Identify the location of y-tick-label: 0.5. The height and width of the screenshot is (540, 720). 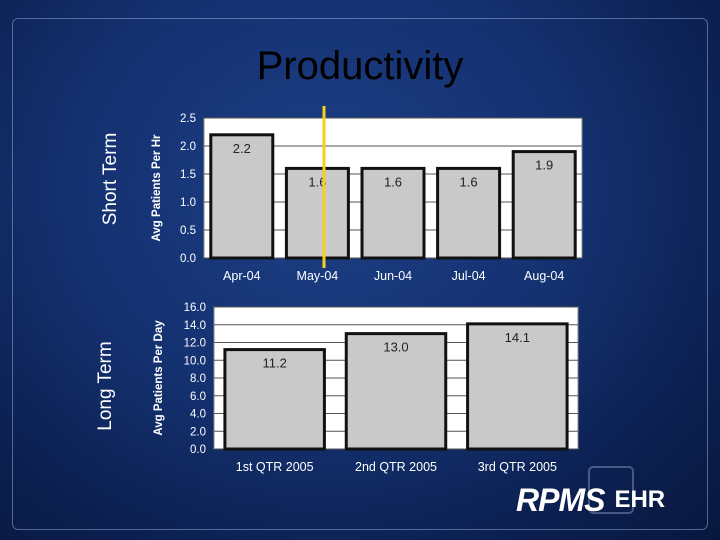
(188, 231).